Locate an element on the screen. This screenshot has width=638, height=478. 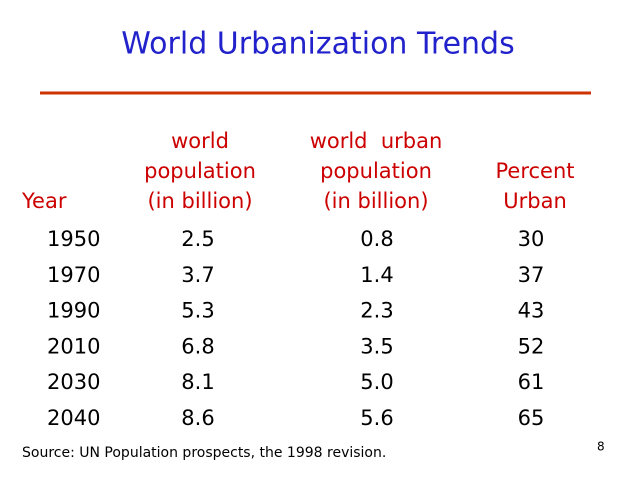
table-cell: 1950 is located at coordinates (73, 239).